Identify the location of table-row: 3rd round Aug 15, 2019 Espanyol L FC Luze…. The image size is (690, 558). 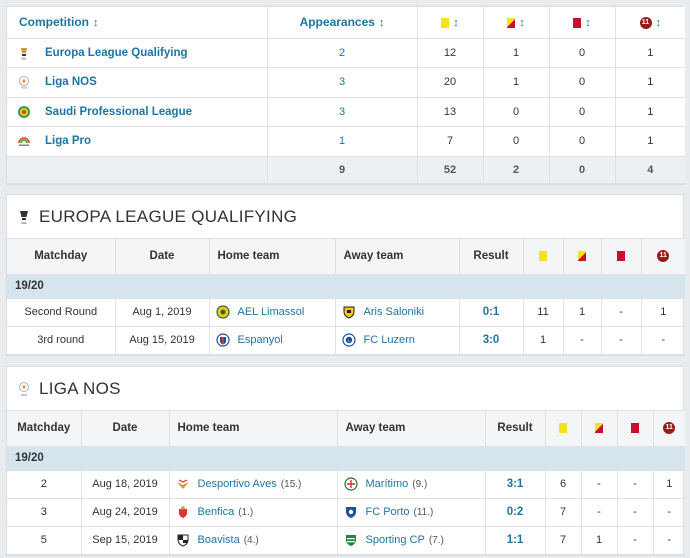
(346, 340).